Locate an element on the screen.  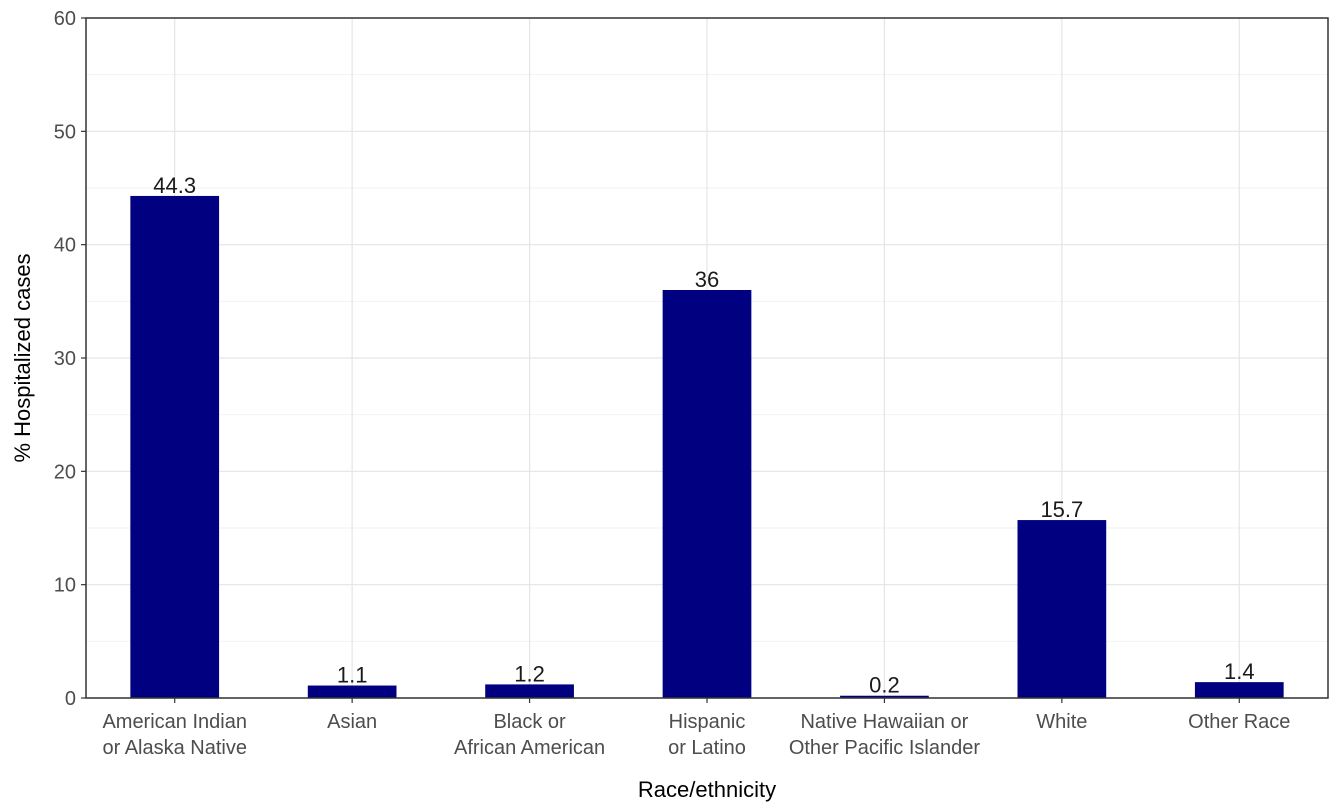
data-label: 0.2 is located at coordinates (884, 685).